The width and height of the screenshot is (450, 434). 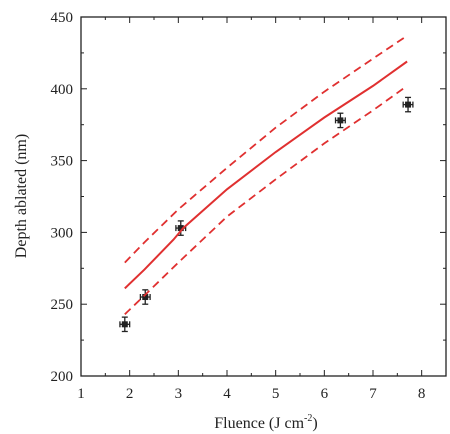 What do you see at coordinates (308, 418) in the screenshot?
I see `x-axis-label-superscript: -2` at bounding box center [308, 418].